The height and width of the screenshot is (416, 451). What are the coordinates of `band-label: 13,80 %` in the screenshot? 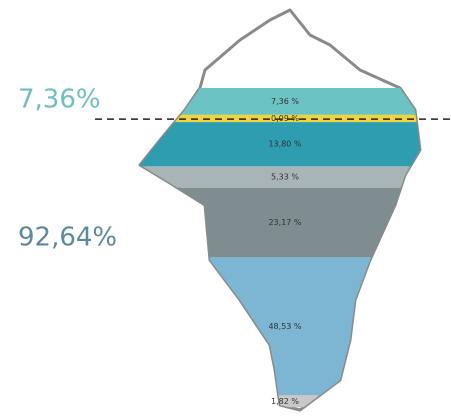 It's located at (284, 144).